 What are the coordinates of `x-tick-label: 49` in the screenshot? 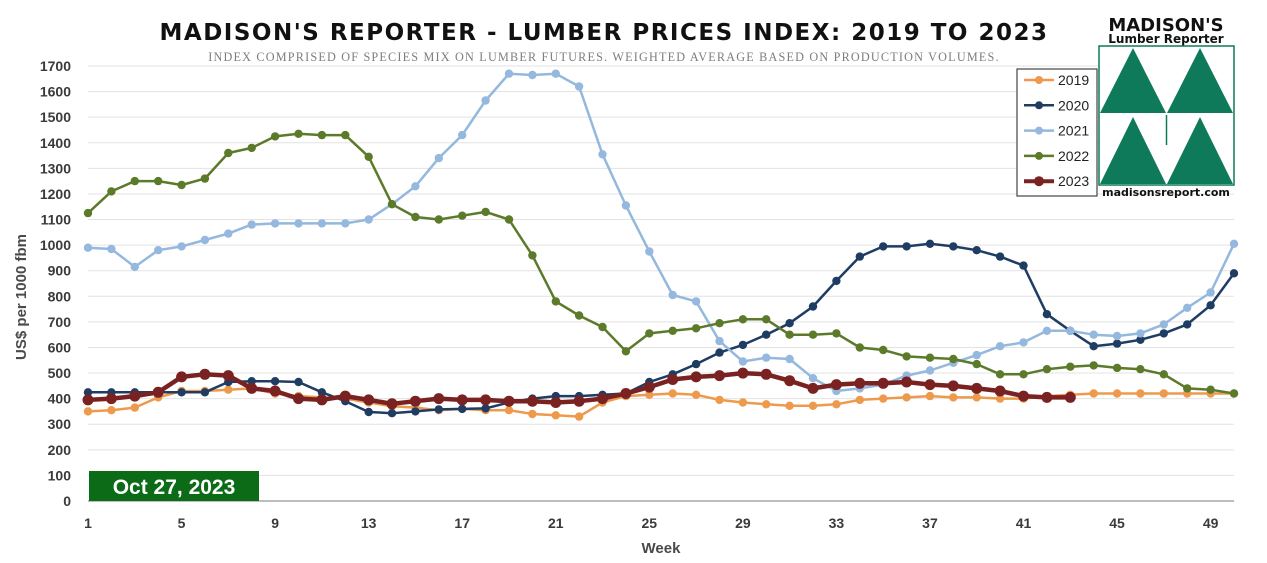 It's located at (1211, 523).